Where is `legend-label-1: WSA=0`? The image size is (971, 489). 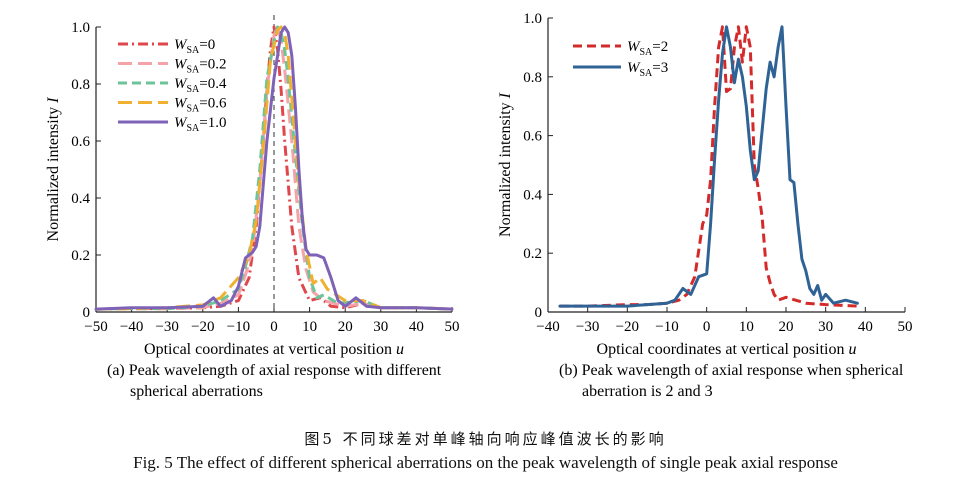 legend-label-1: WSA=0 is located at coordinates (194, 46).